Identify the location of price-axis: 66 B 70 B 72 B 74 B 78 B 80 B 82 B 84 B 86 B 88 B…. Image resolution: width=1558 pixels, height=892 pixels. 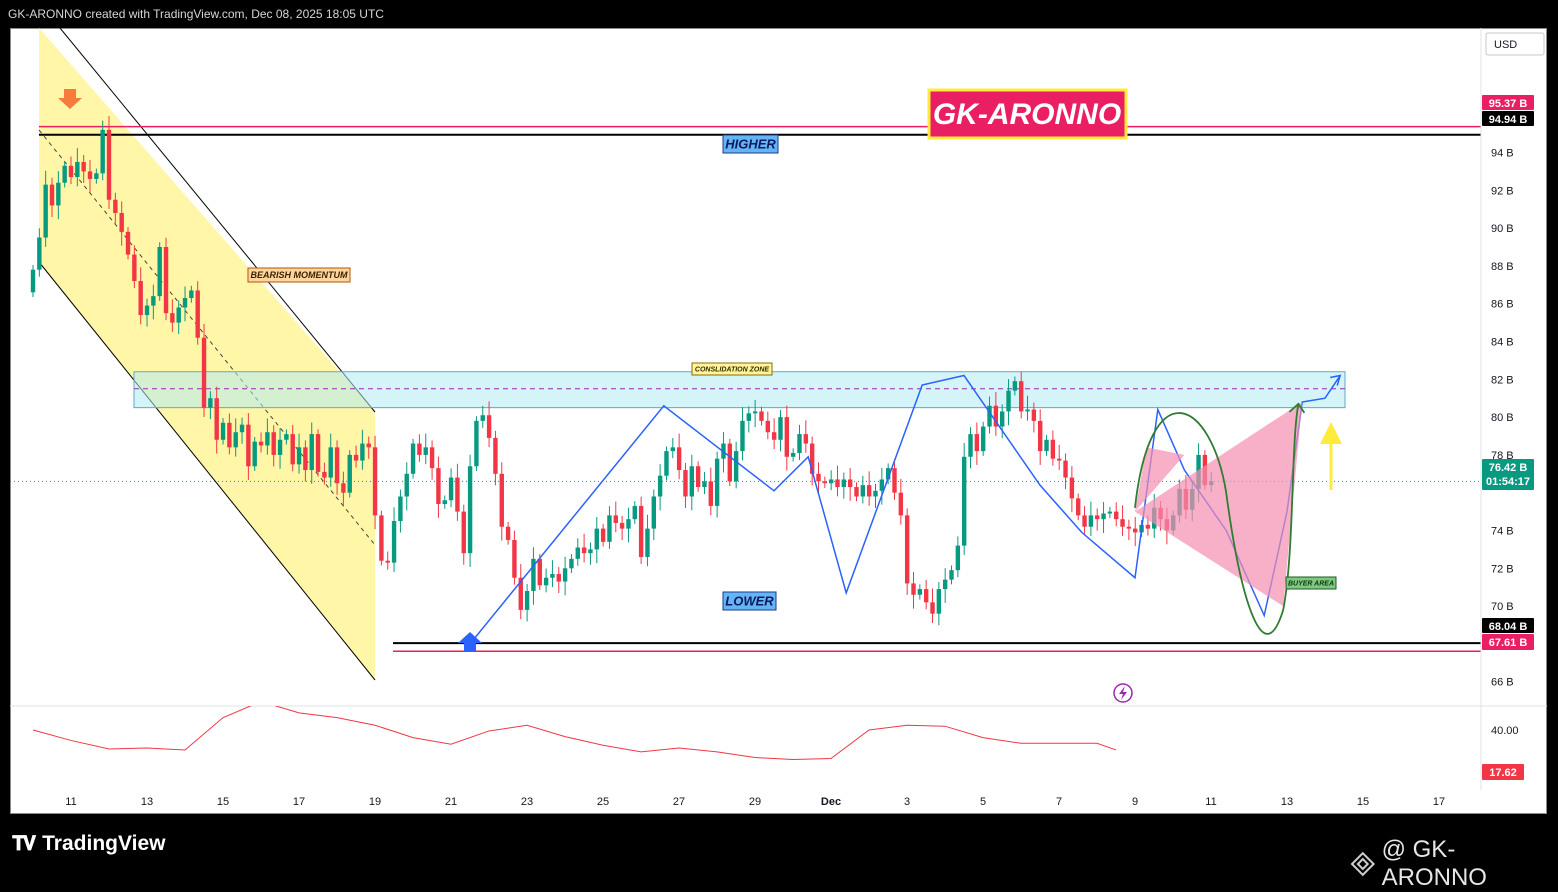
(1502, 399).